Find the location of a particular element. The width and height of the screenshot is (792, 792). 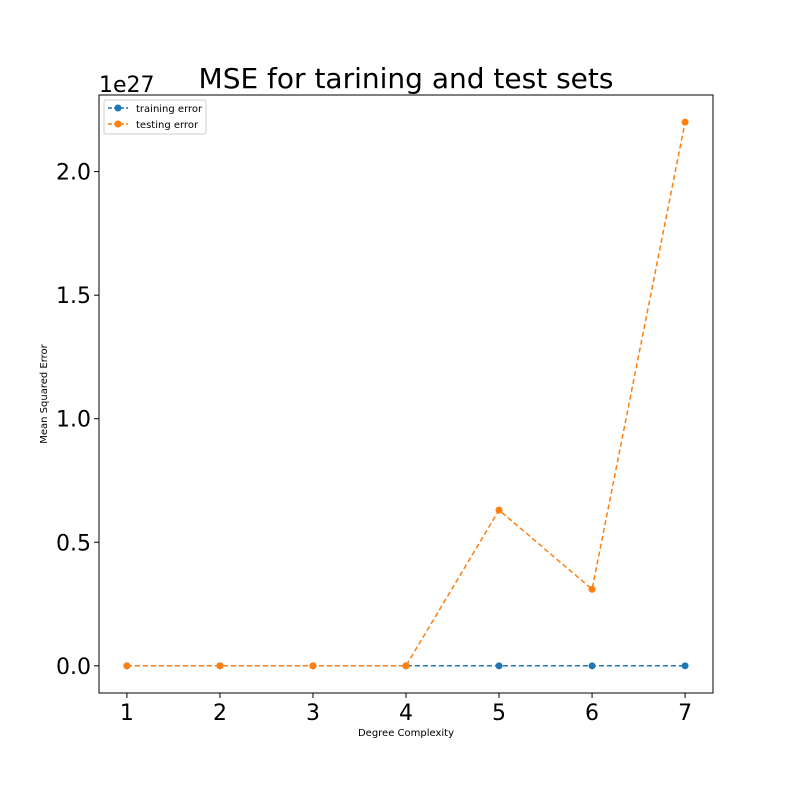

x-axis-label: Degree Complexity is located at coordinates (406, 733).